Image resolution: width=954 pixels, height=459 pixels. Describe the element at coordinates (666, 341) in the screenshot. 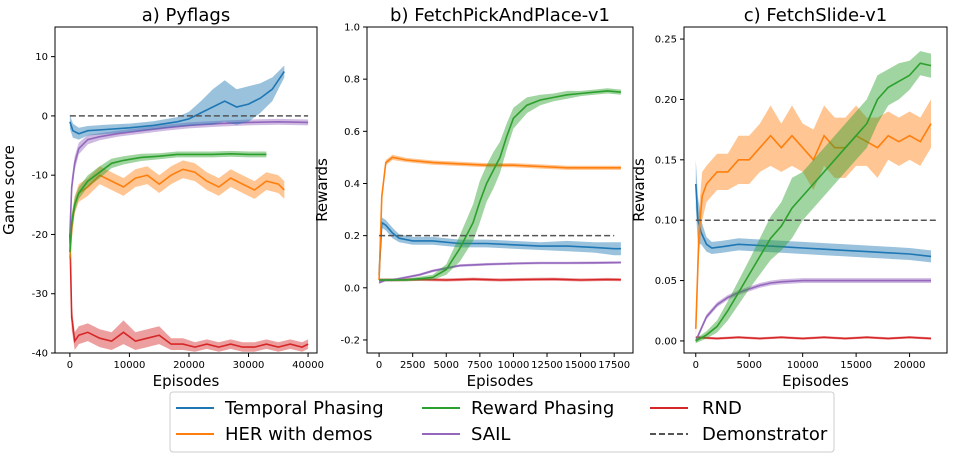

I see `y-tick-label: 0.00` at that location.